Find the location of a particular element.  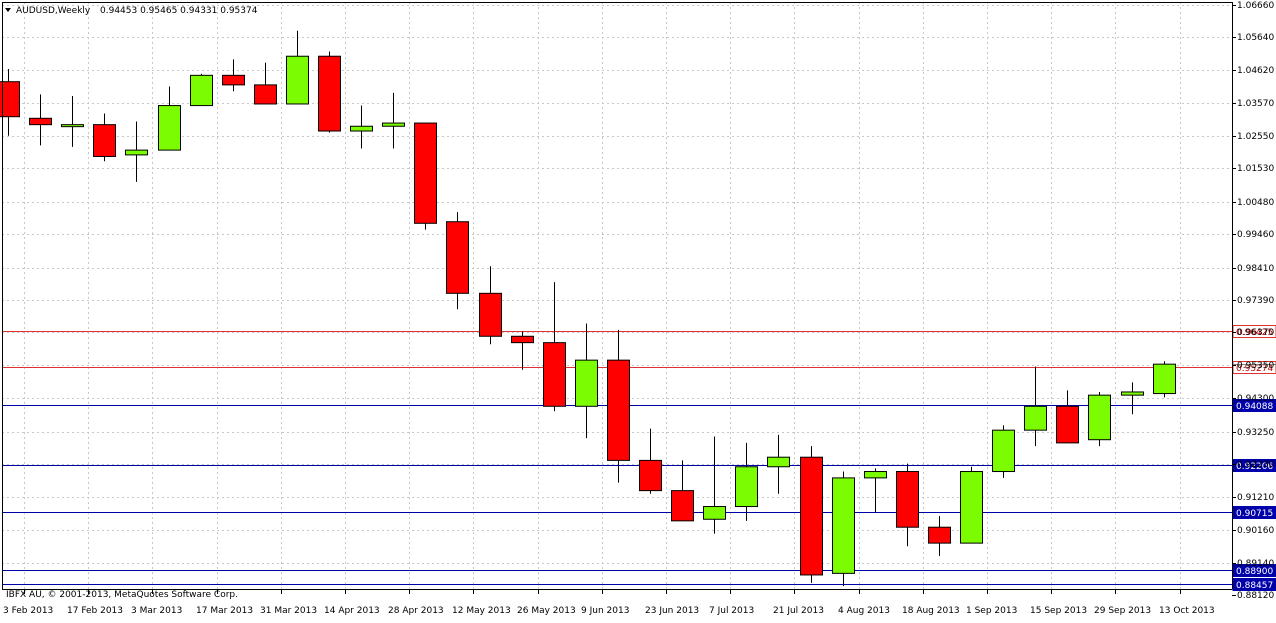

y-tick-label: 0.93250 is located at coordinates (1255, 433).